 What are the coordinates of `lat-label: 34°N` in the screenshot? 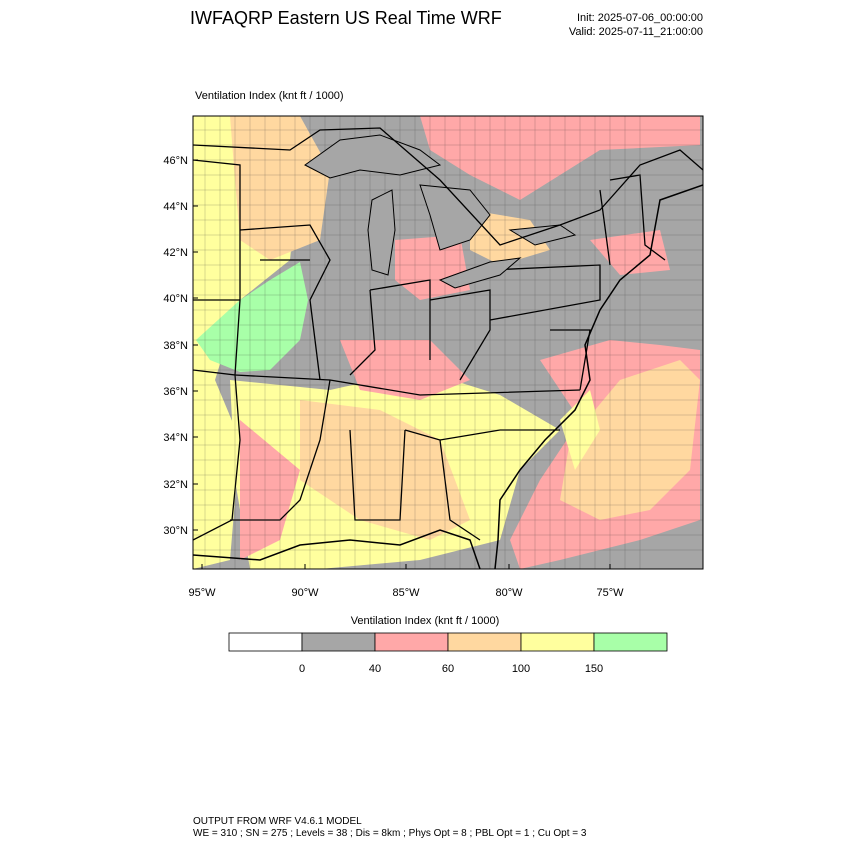 It's located at (175, 438).